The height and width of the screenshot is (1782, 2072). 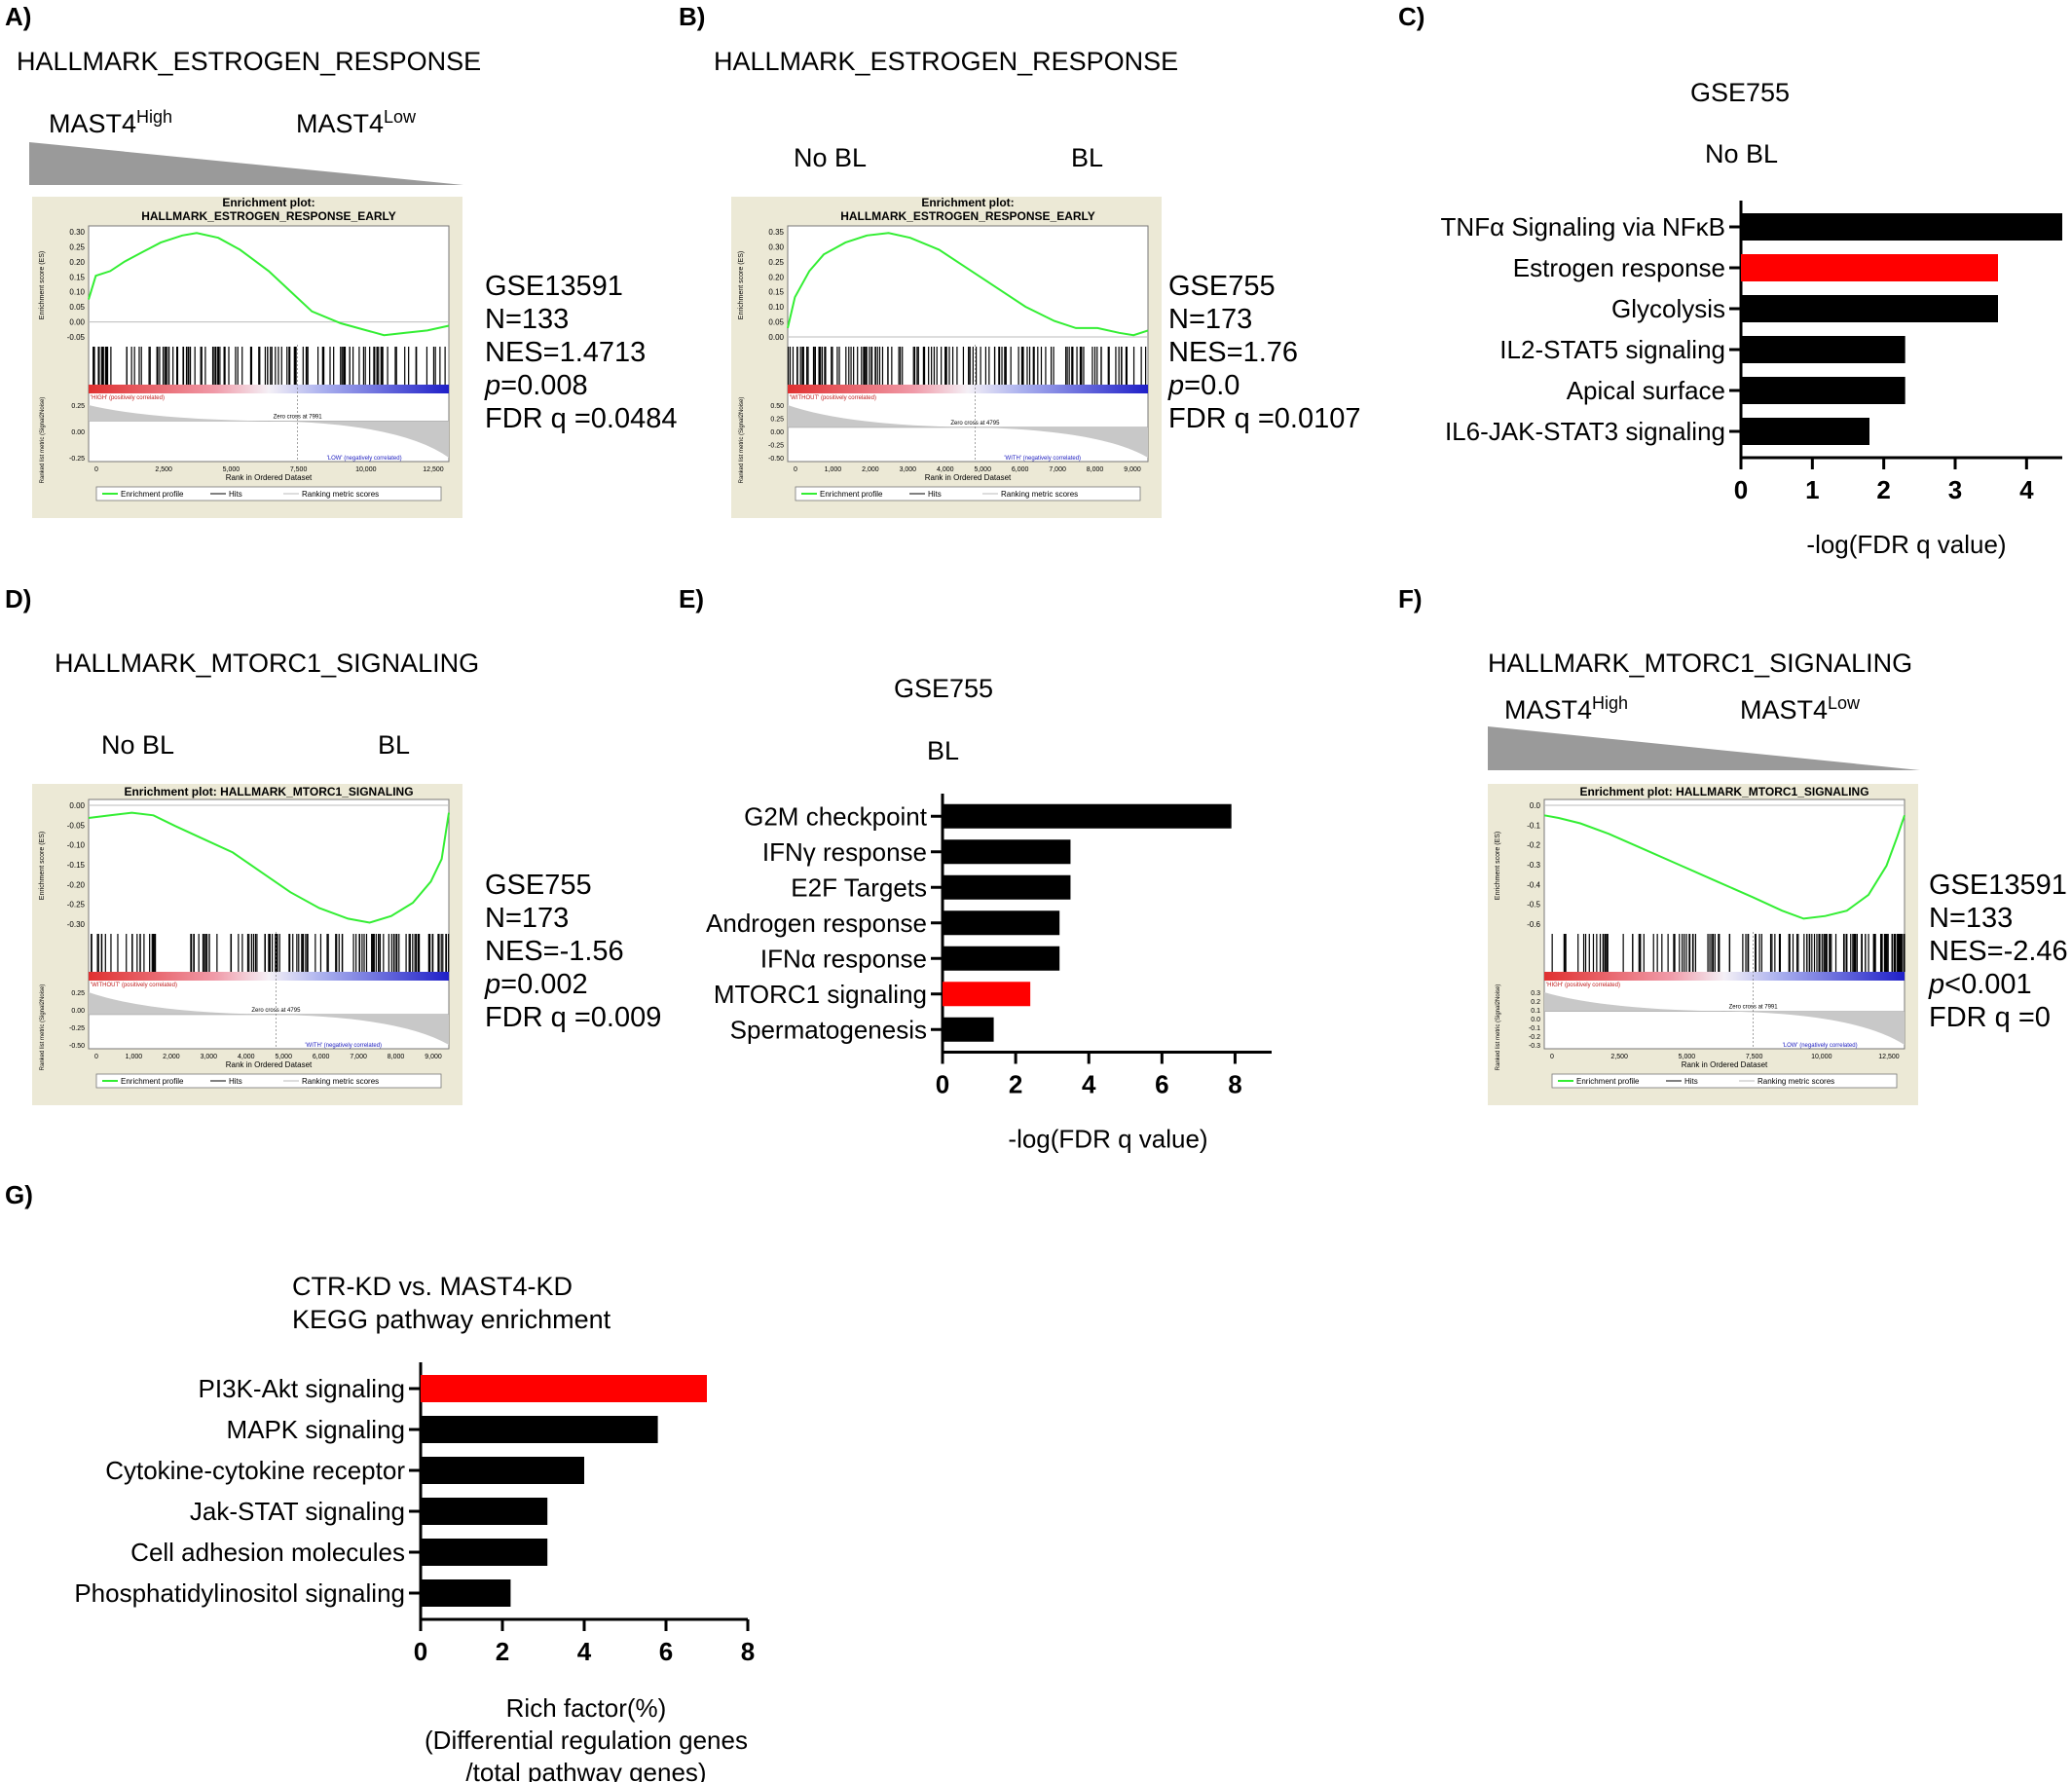 I want to click on rank-tick-label: 2,500, so click(x=1619, y=1057).